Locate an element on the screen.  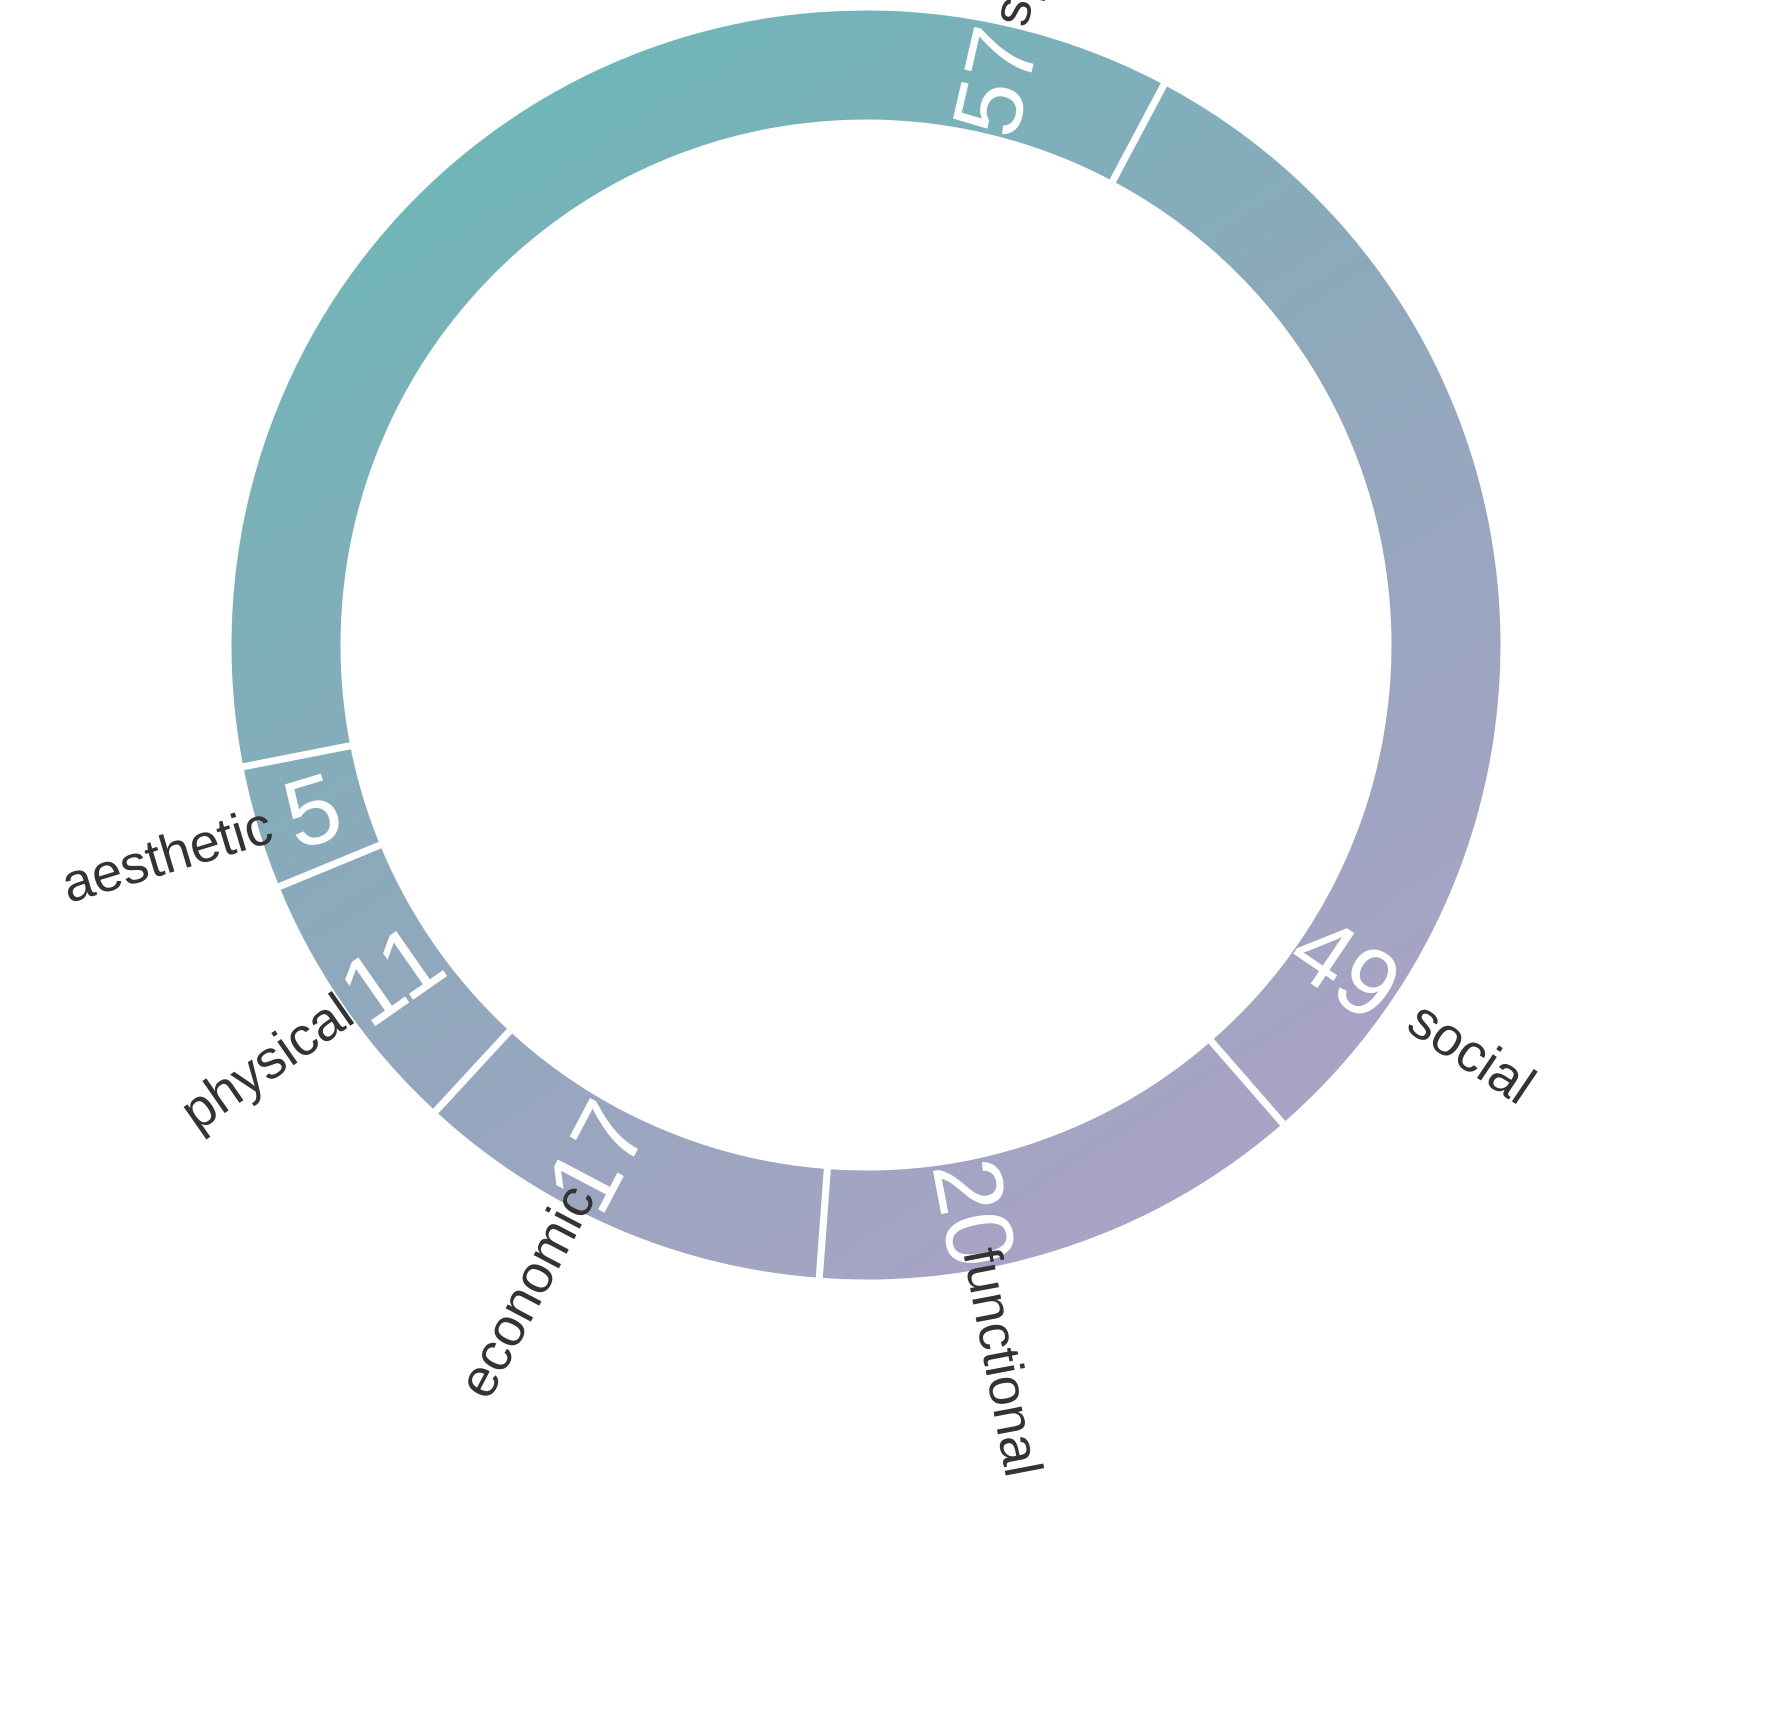
category-label-social: social is located at coordinates (1472, 1052).